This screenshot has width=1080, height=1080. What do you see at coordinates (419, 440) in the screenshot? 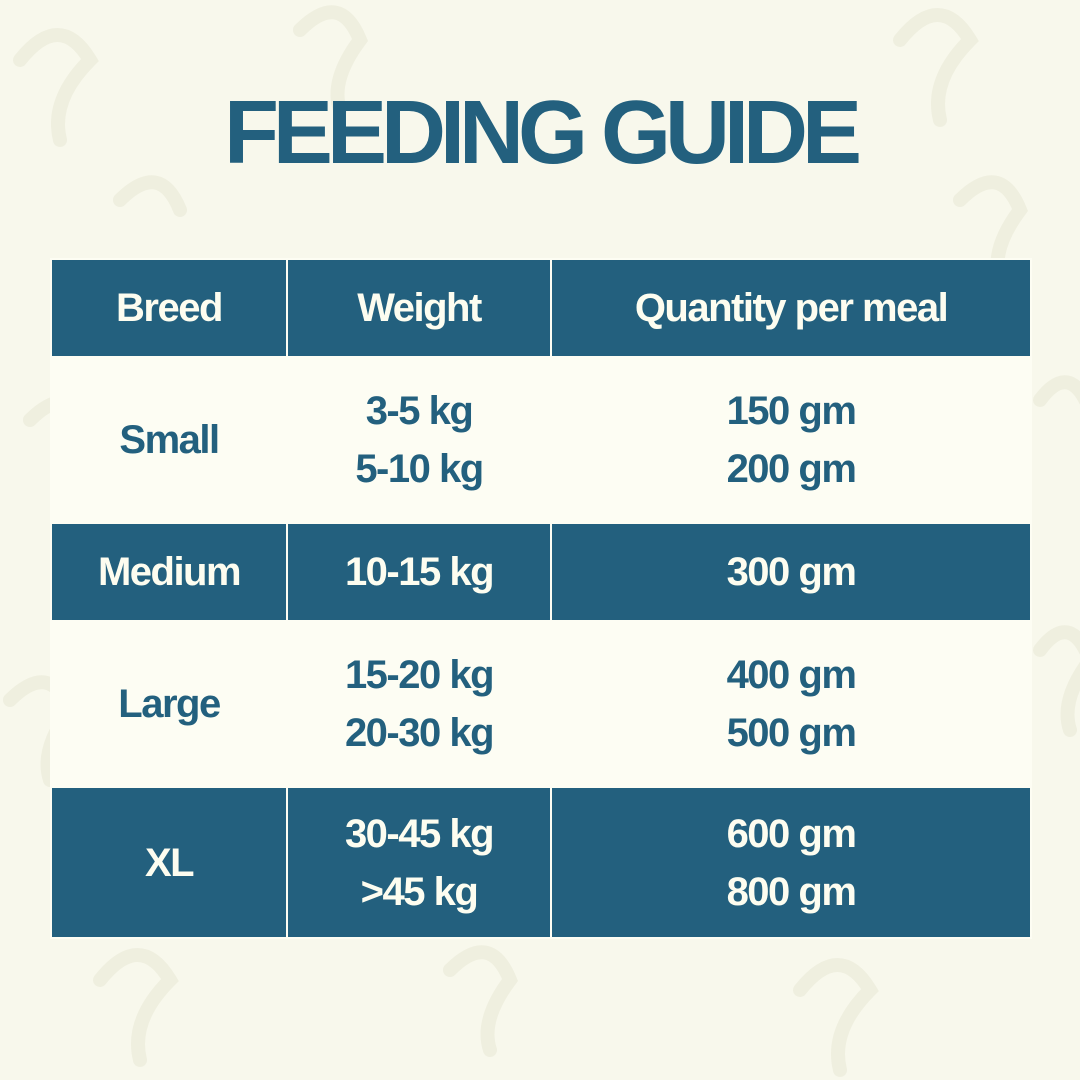
I see `weight-cell: 3-5 kg 5-10 kg` at bounding box center [419, 440].